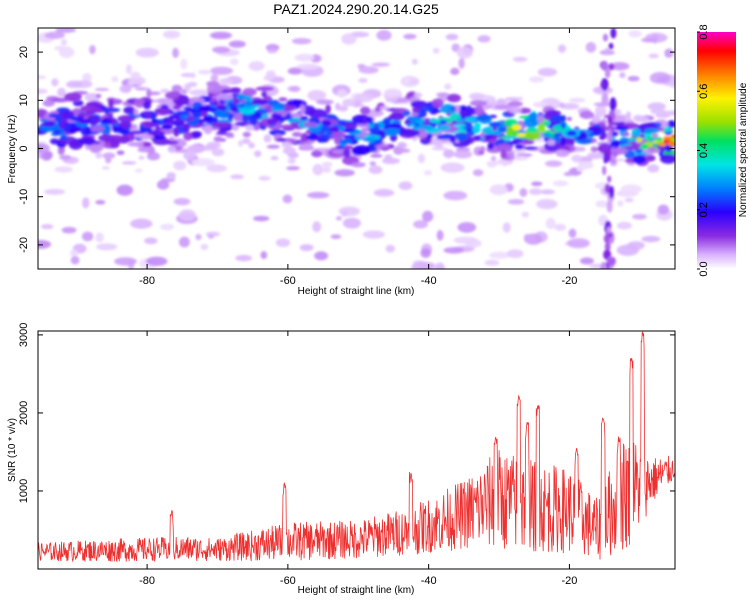 The width and height of the screenshot is (750, 600). What do you see at coordinates (429, 281) in the screenshot?
I see `spectrogram-x-tick-label-2: -40` at bounding box center [429, 281].